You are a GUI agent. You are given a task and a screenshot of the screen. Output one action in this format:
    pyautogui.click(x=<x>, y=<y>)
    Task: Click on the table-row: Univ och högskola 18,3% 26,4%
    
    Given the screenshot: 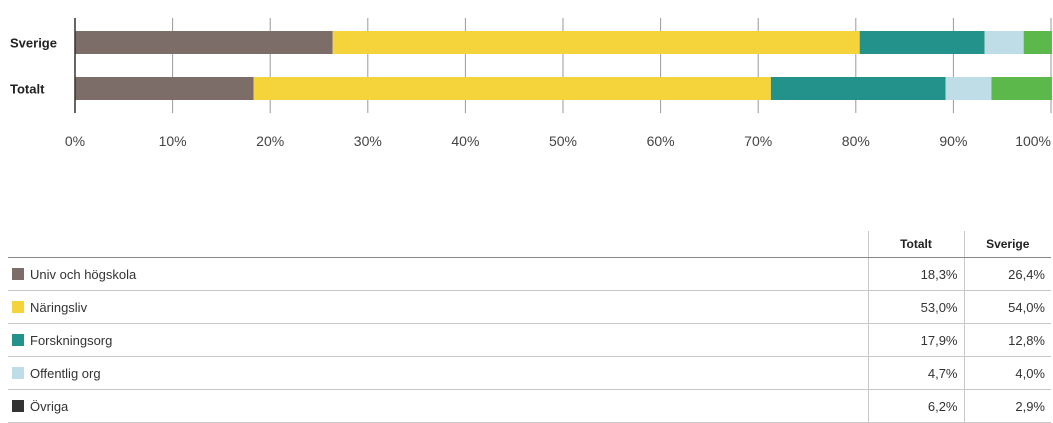 What is the action you would take?
    pyautogui.click(x=529, y=274)
    